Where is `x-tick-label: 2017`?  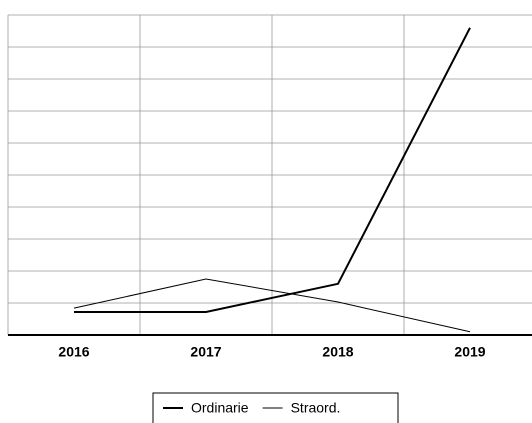 x-tick-label: 2017 is located at coordinates (205, 352).